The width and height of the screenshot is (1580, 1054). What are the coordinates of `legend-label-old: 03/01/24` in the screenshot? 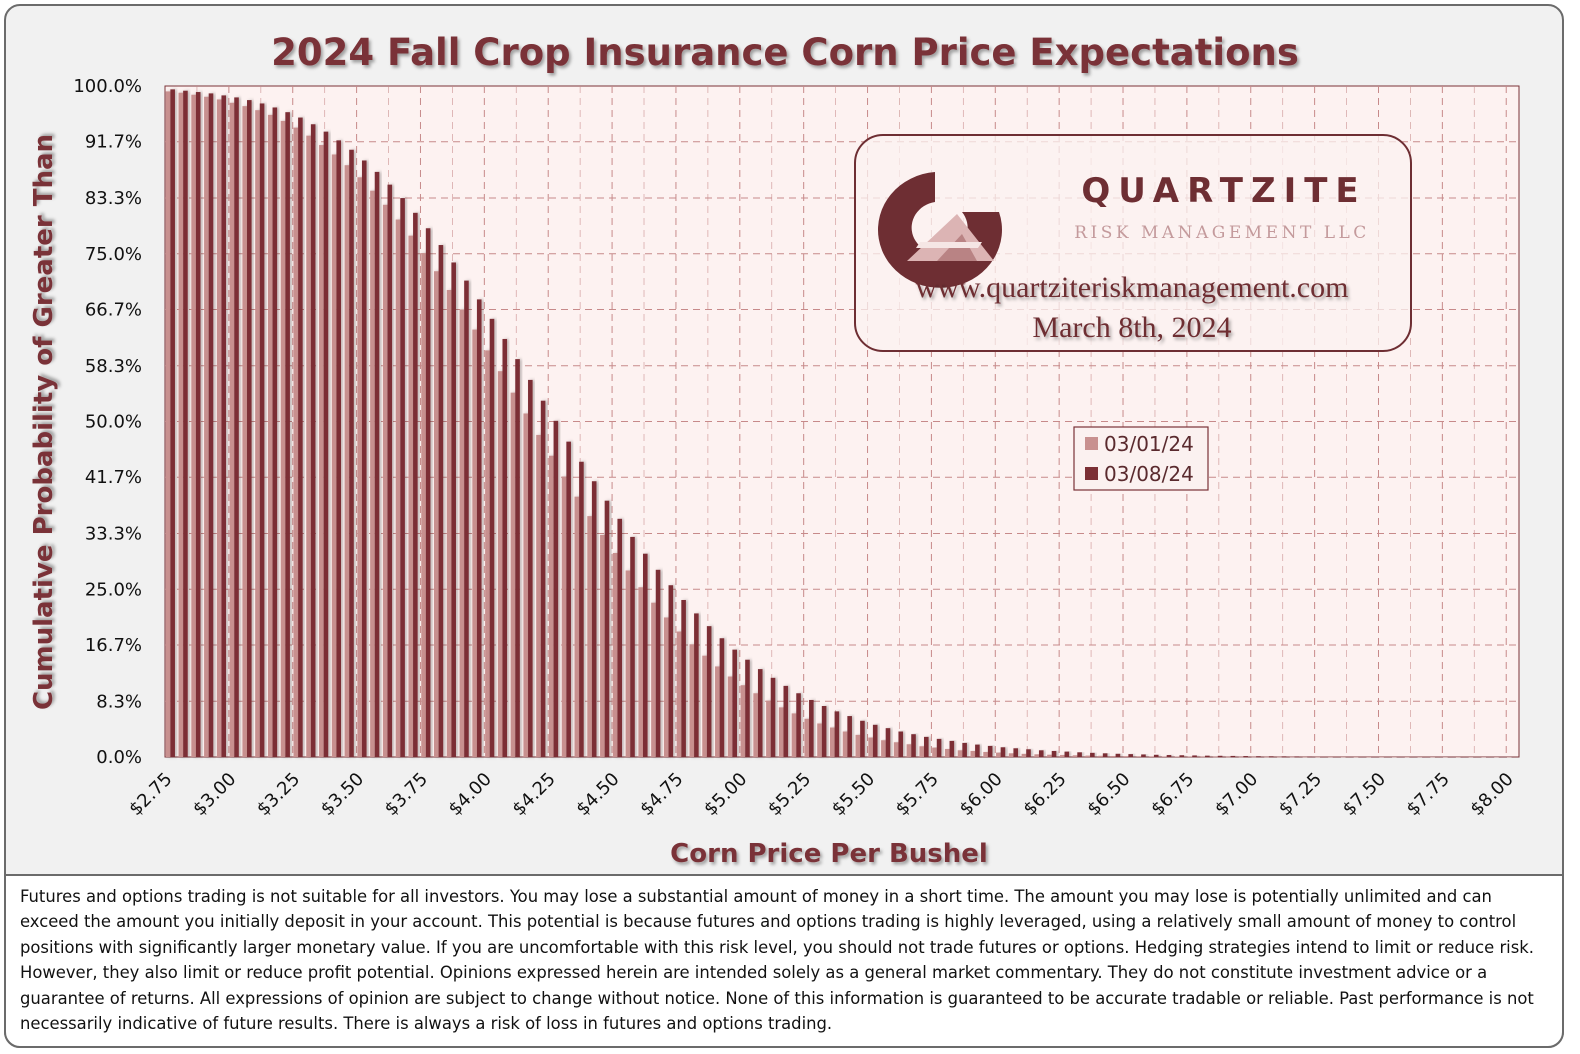 It's located at (1149, 444).